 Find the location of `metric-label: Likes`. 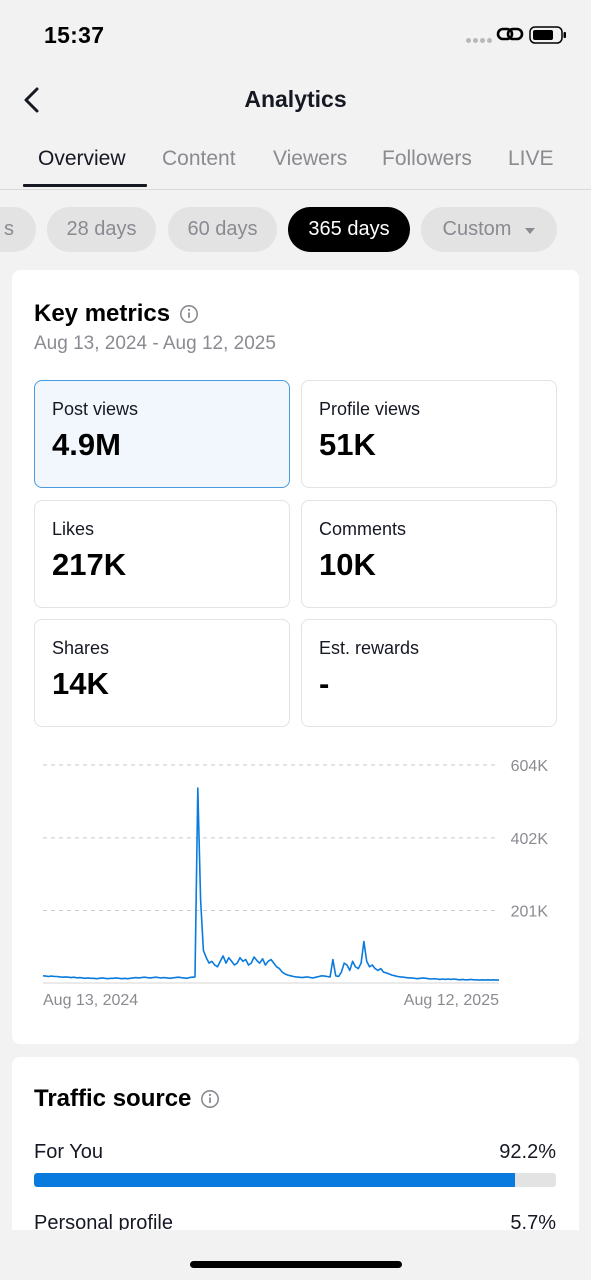

metric-label: Likes is located at coordinates (73, 529).